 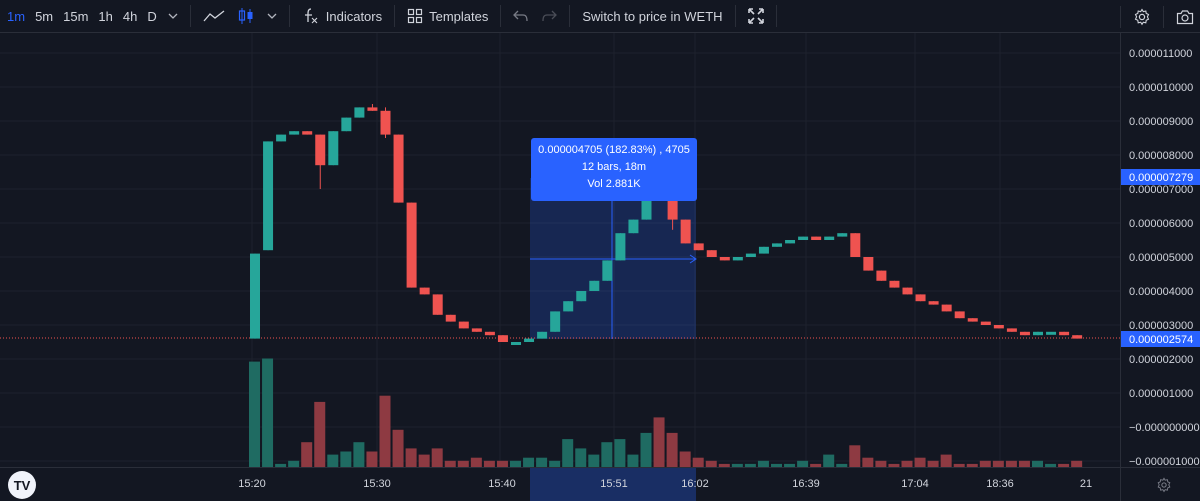 I want to click on tradingview-logo: TV, so click(x=22, y=485).